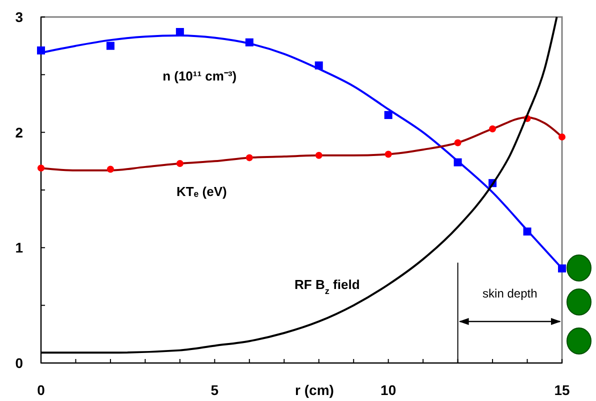 This screenshot has width=596, height=401. Describe the element at coordinates (19, 363) in the screenshot. I see `y-tick-label: 0` at that location.